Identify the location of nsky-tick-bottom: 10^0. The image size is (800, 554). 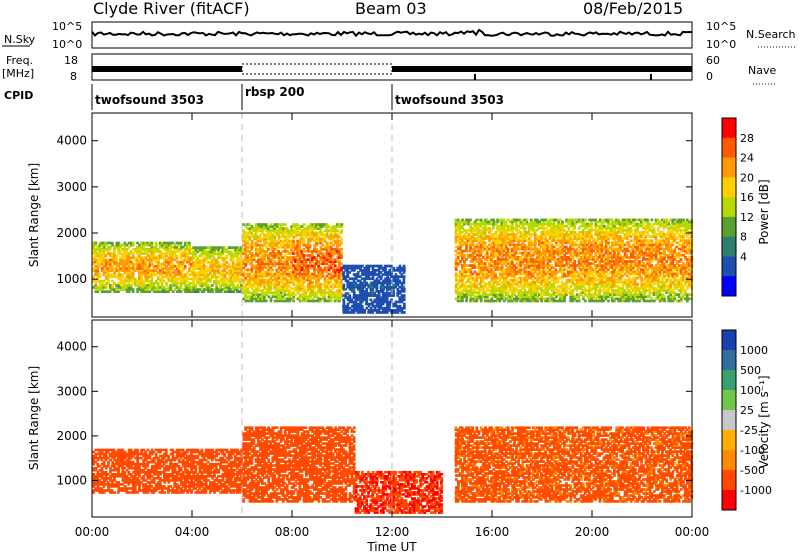
(67, 44).